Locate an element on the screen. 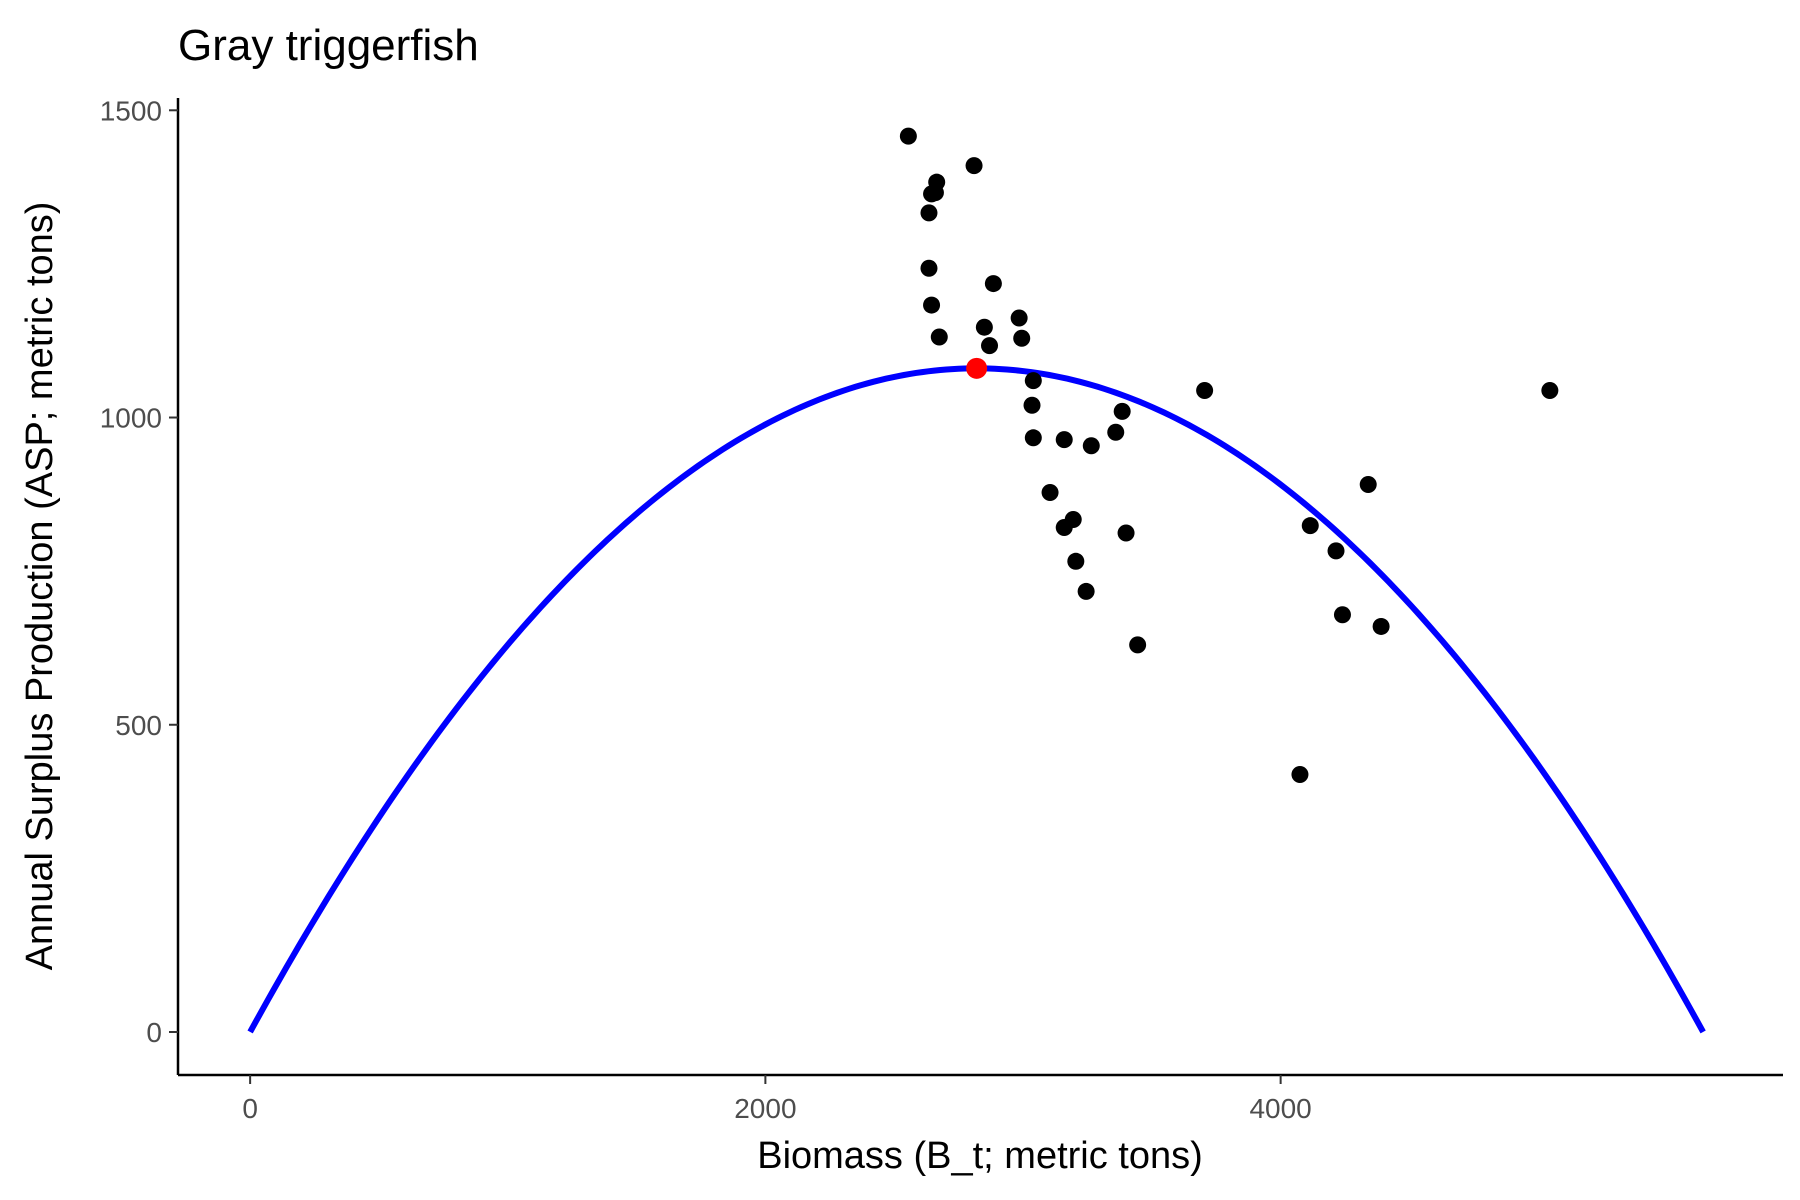  y-tick-label: 0 is located at coordinates (154, 1032).